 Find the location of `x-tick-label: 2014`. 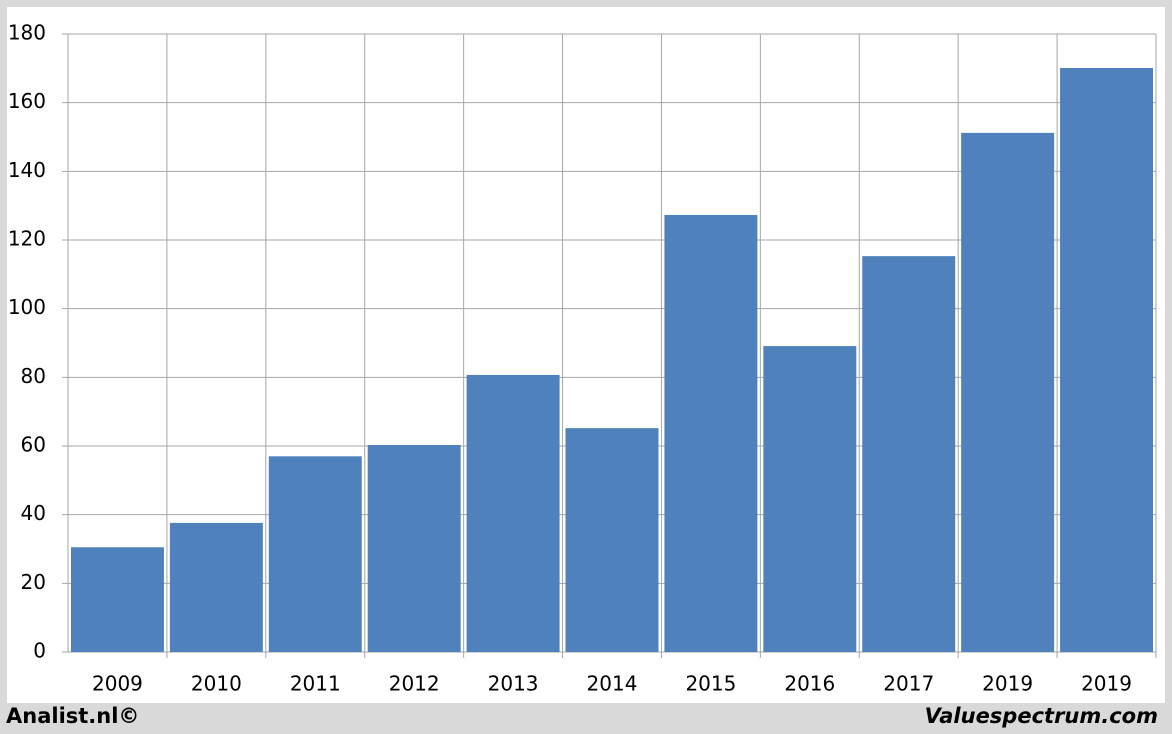

x-tick-label: 2014 is located at coordinates (612, 684).